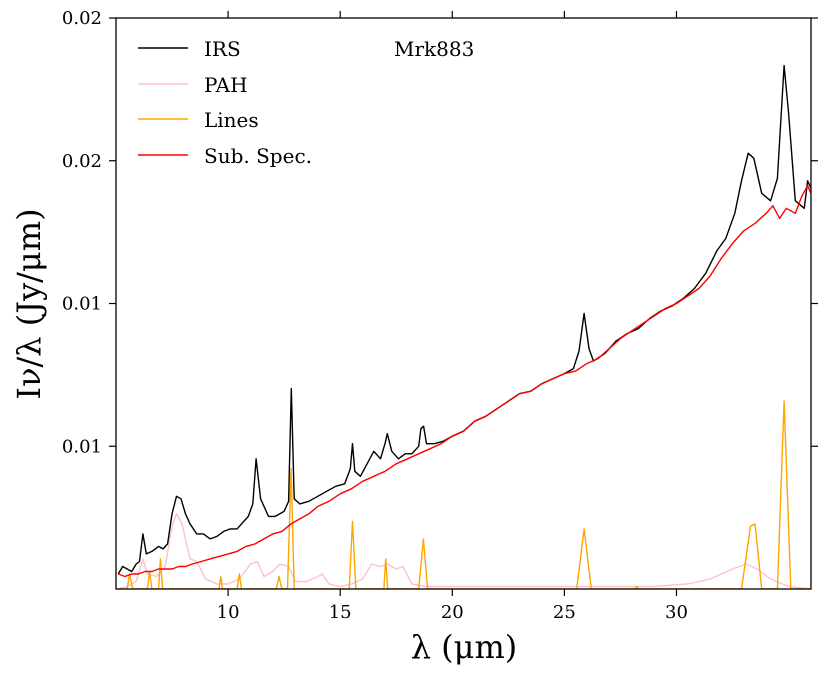 This screenshot has height=681, width=830. I want to click on x-tick-label: 15, so click(340, 612).